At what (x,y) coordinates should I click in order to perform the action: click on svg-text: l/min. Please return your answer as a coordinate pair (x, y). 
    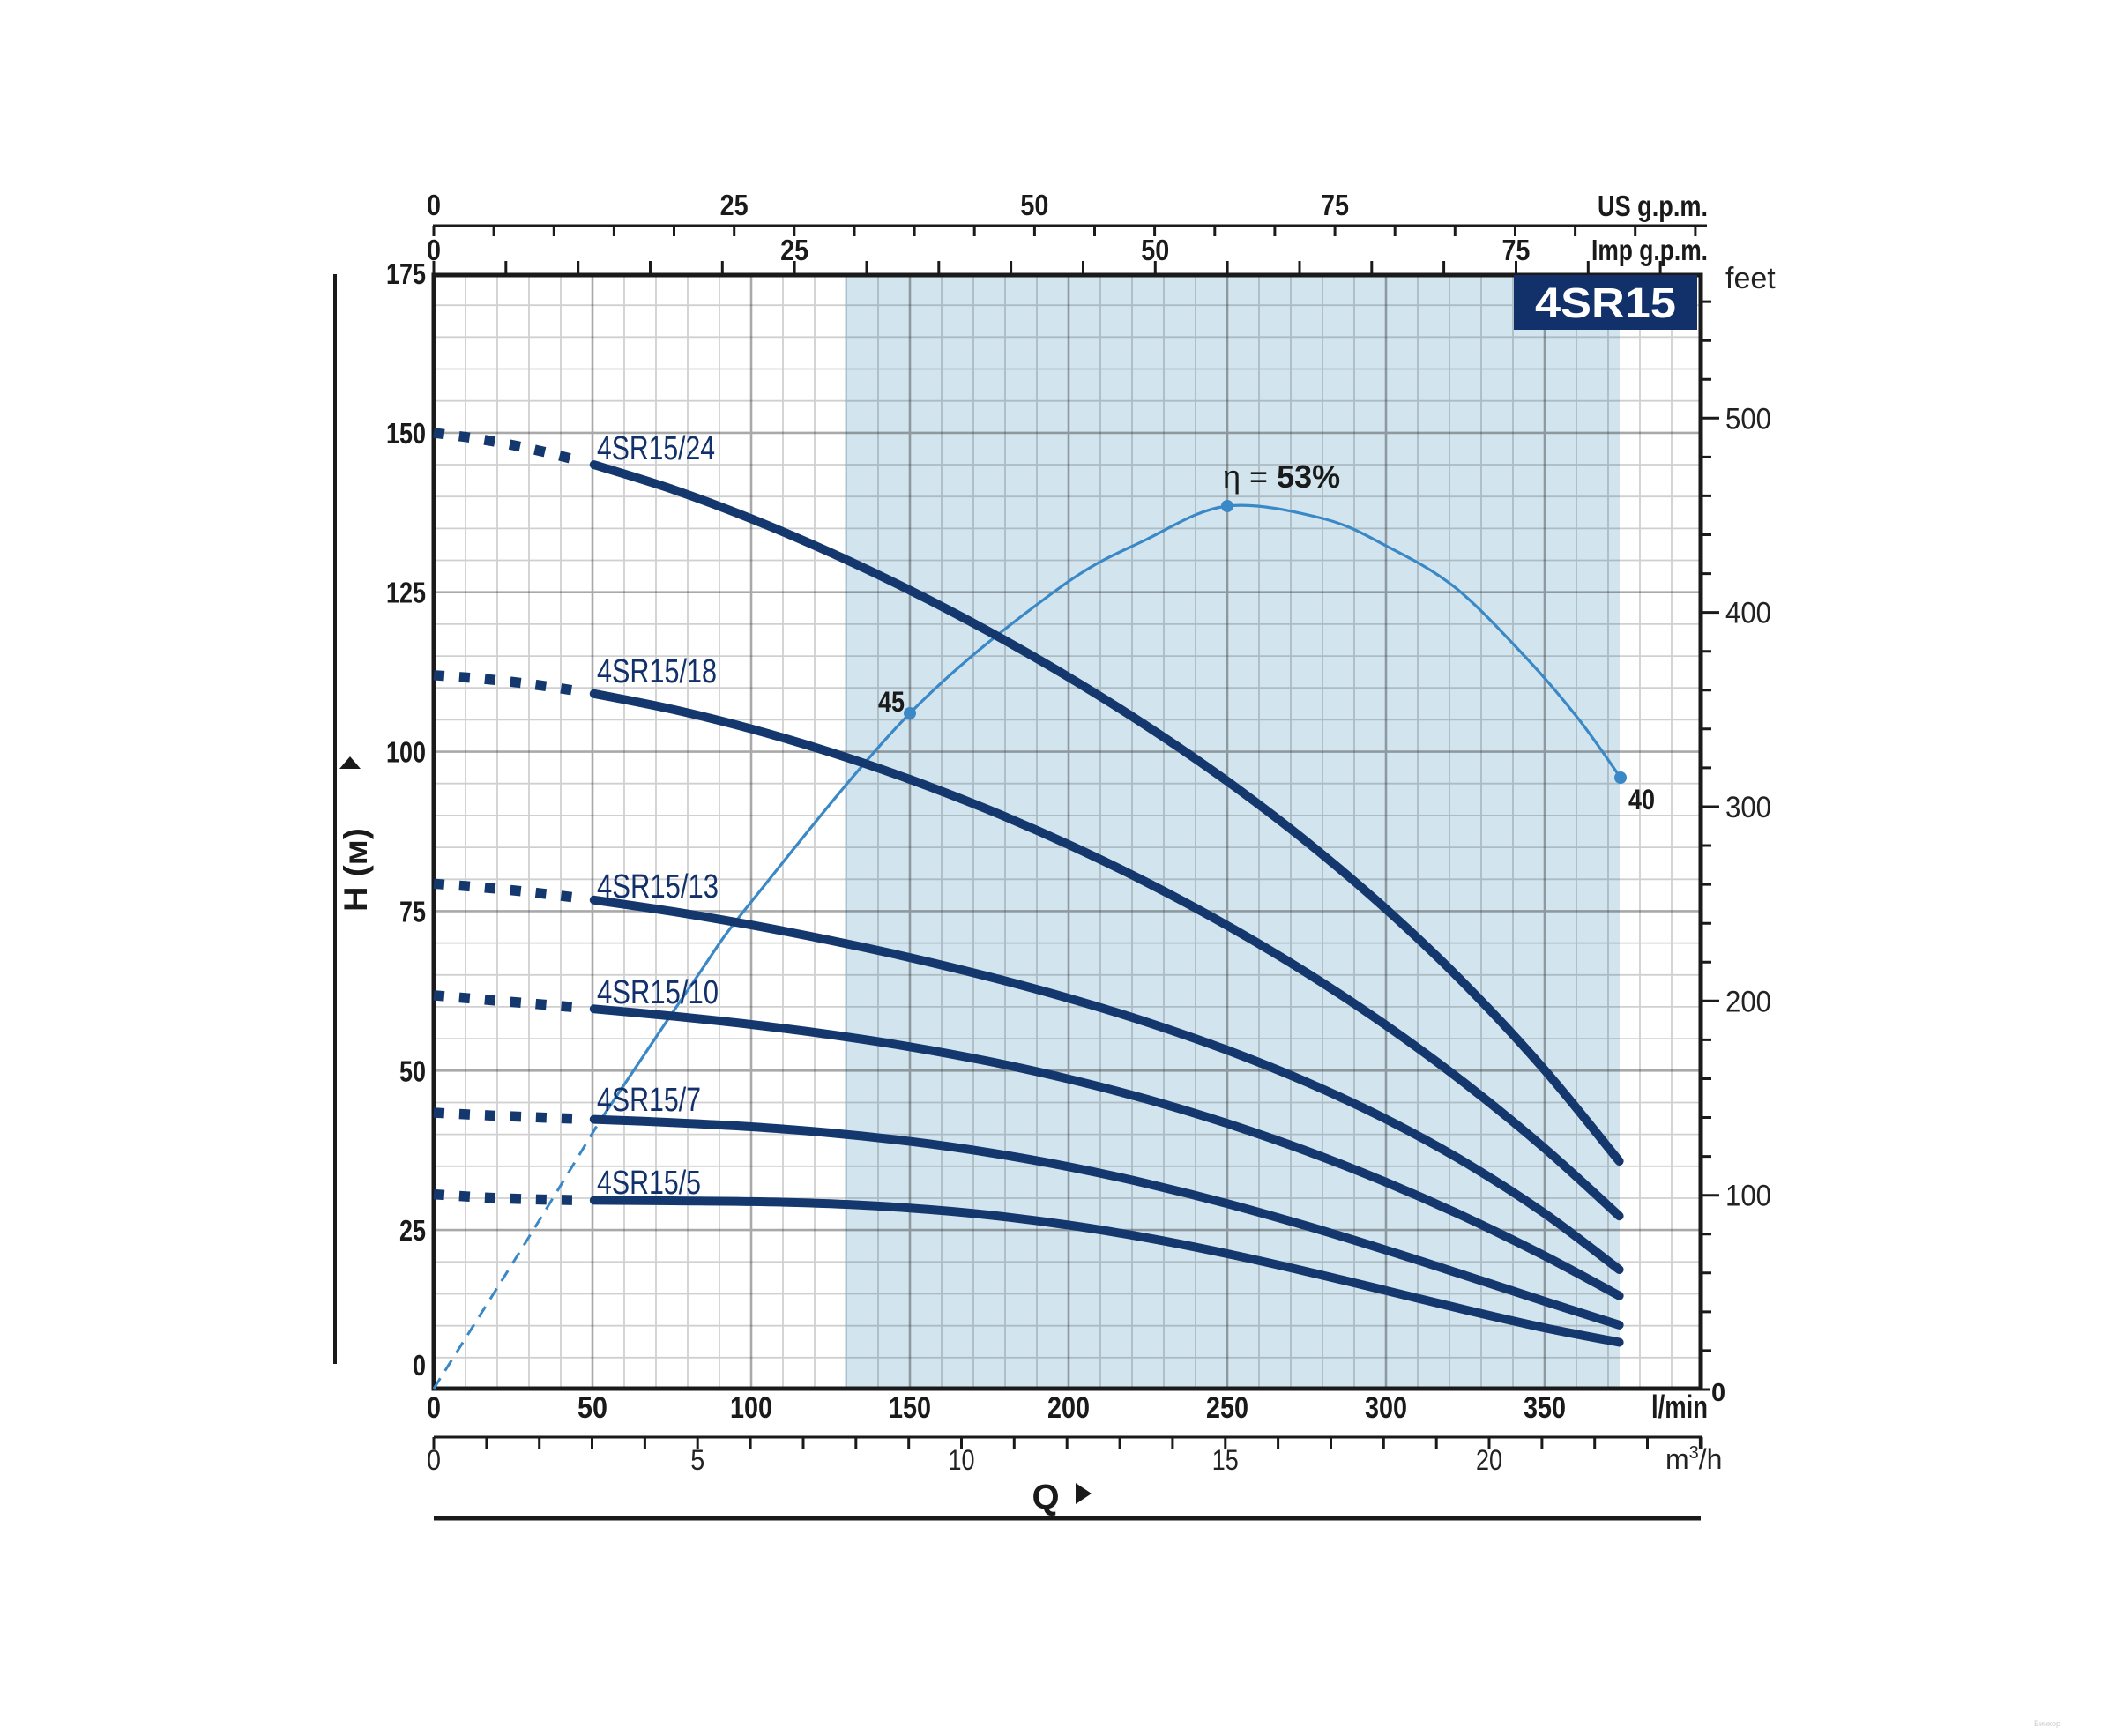
    Looking at the image, I should click on (1679, 1407).